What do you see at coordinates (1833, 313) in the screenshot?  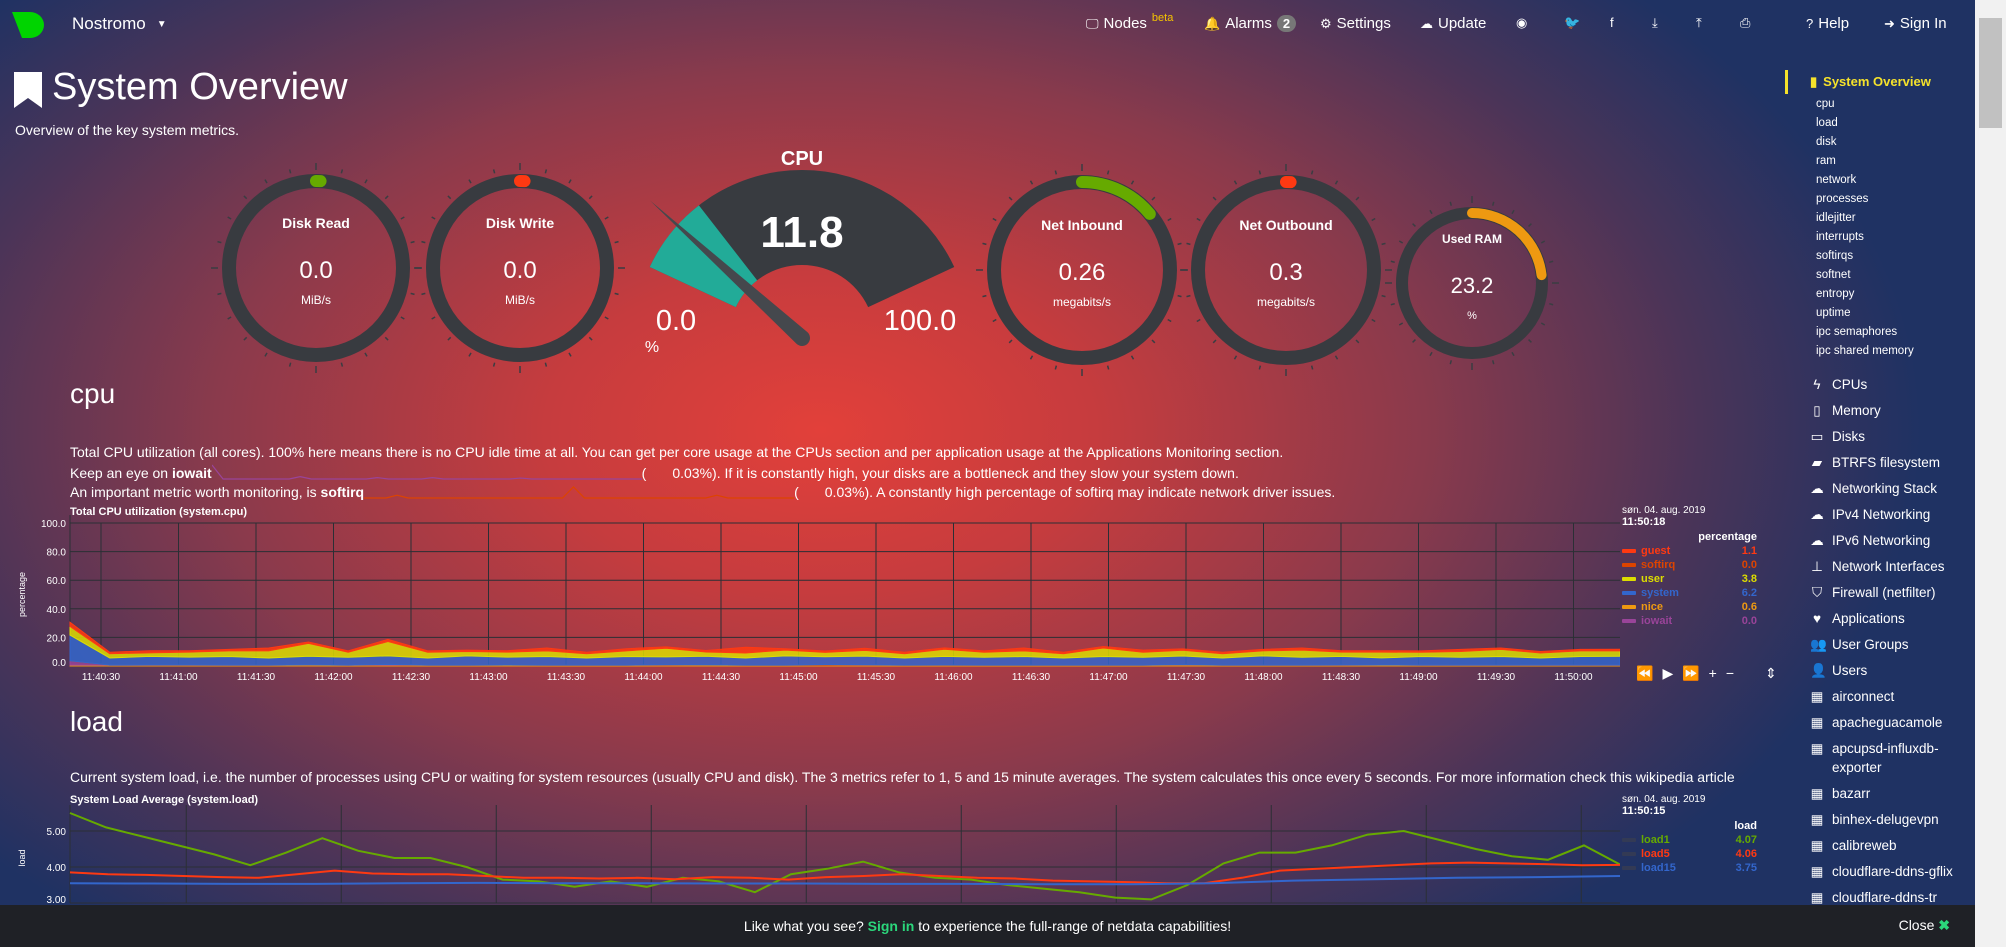 I see `sidebar-subitem-uptime: uptime` at bounding box center [1833, 313].